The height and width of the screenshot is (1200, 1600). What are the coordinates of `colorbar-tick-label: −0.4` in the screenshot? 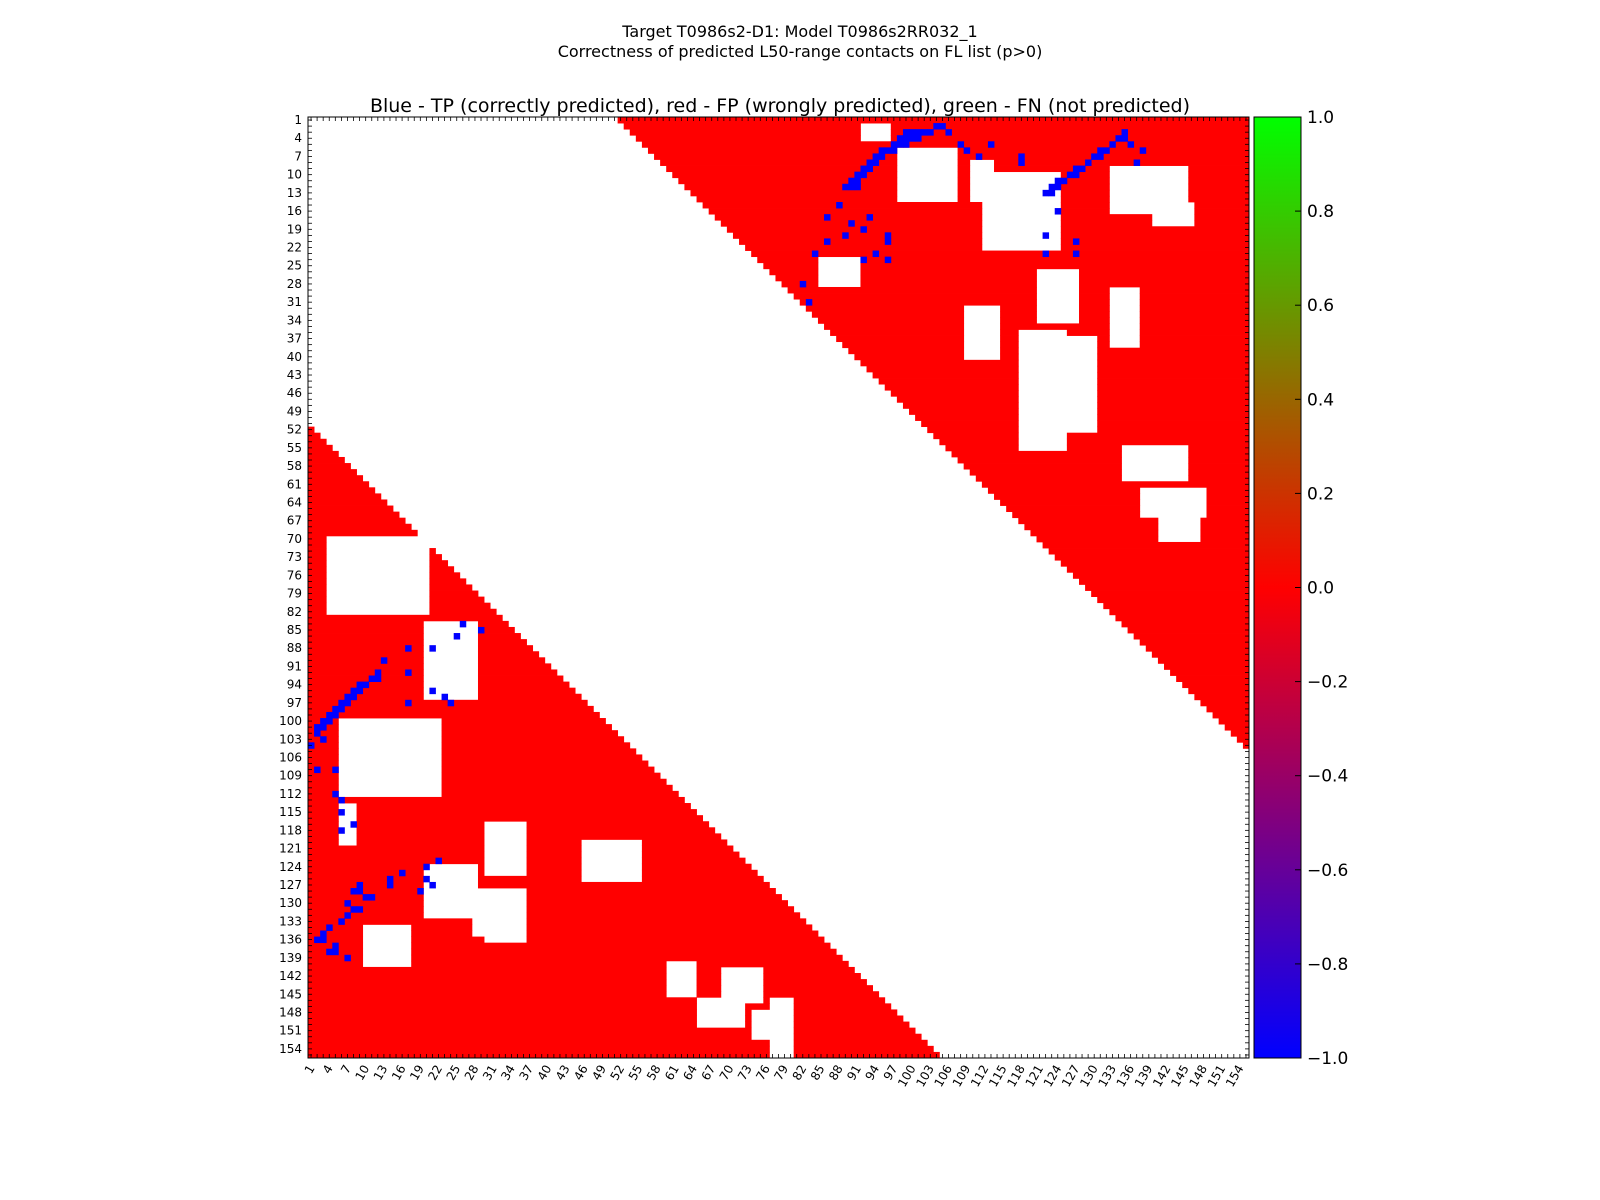 It's located at (1327, 777).